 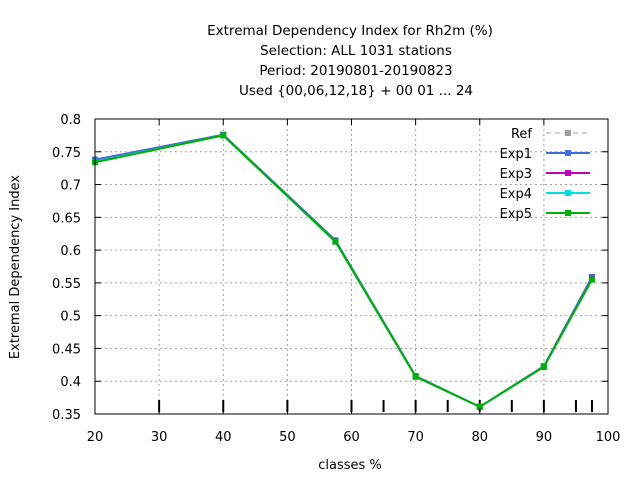 What do you see at coordinates (287, 437) in the screenshot?
I see `x-tick-label: 50` at bounding box center [287, 437].